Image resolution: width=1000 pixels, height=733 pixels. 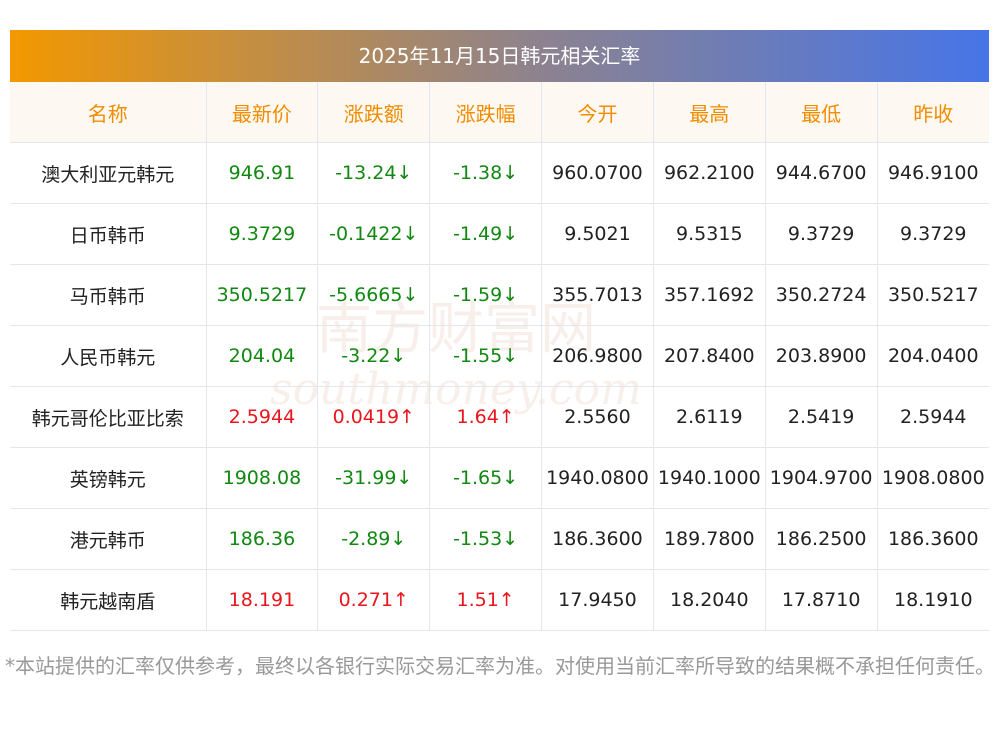 I want to click on cell-change: 0.0419↑, so click(x=374, y=417).